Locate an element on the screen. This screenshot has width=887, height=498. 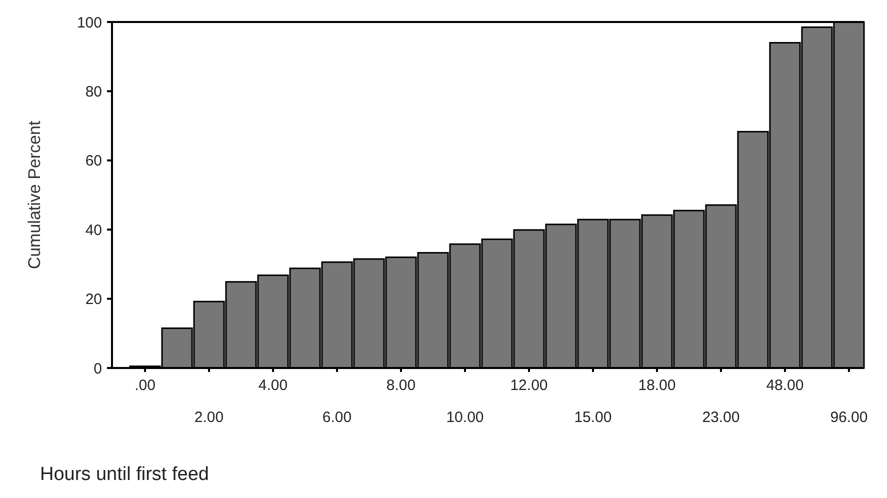
y-axis-title: Cumulative Percent is located at coordinates (34, 195).